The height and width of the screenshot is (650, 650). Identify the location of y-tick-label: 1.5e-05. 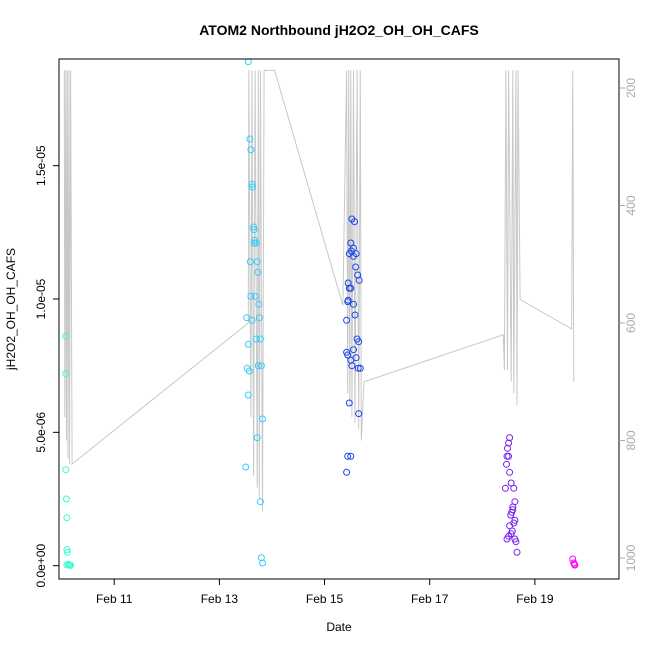
(41, 165).